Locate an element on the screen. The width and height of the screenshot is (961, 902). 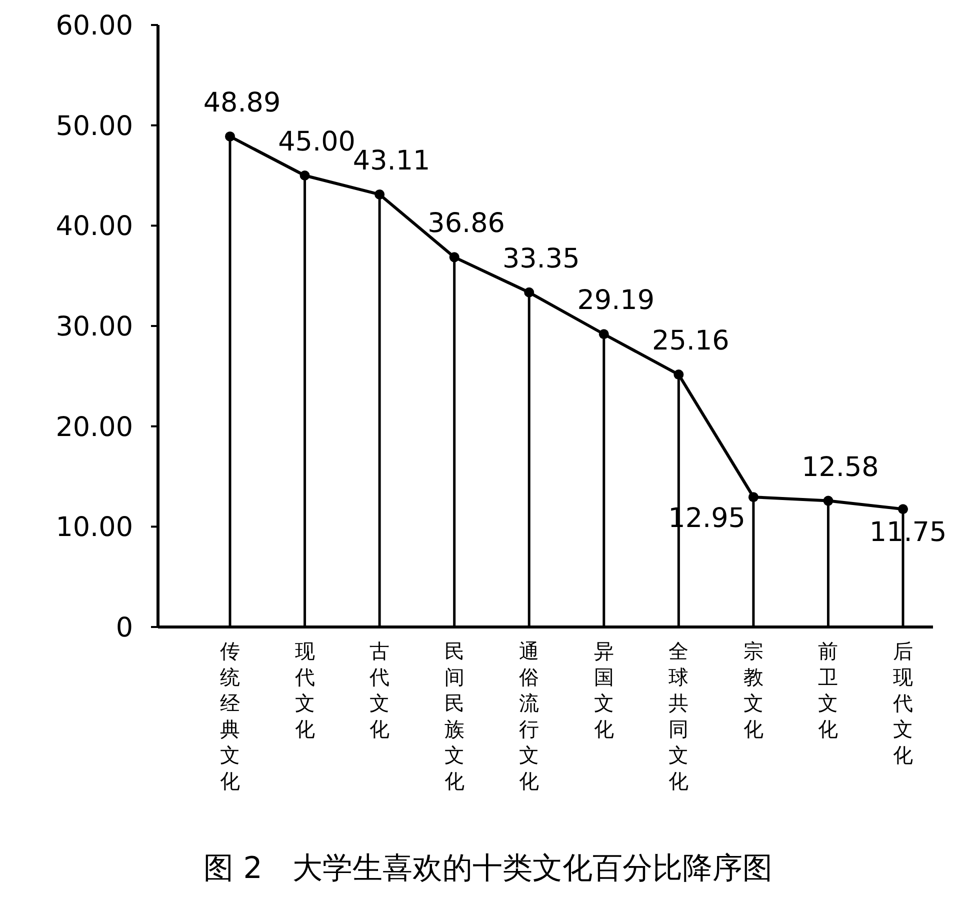
x-tick-label: 前卫文化 is located at coordinates (828, 690).